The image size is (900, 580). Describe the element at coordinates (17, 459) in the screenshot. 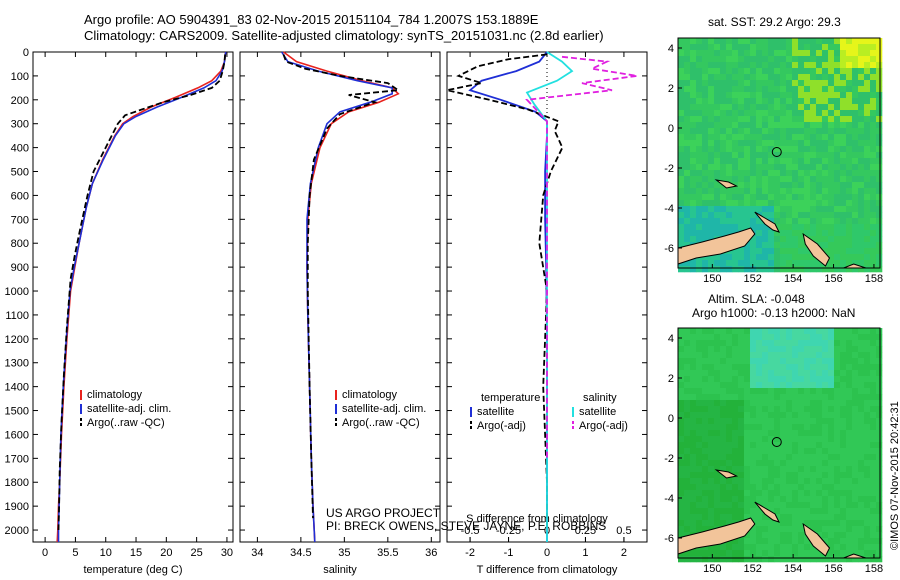

I see `y-tick-label: 1700` at that location.